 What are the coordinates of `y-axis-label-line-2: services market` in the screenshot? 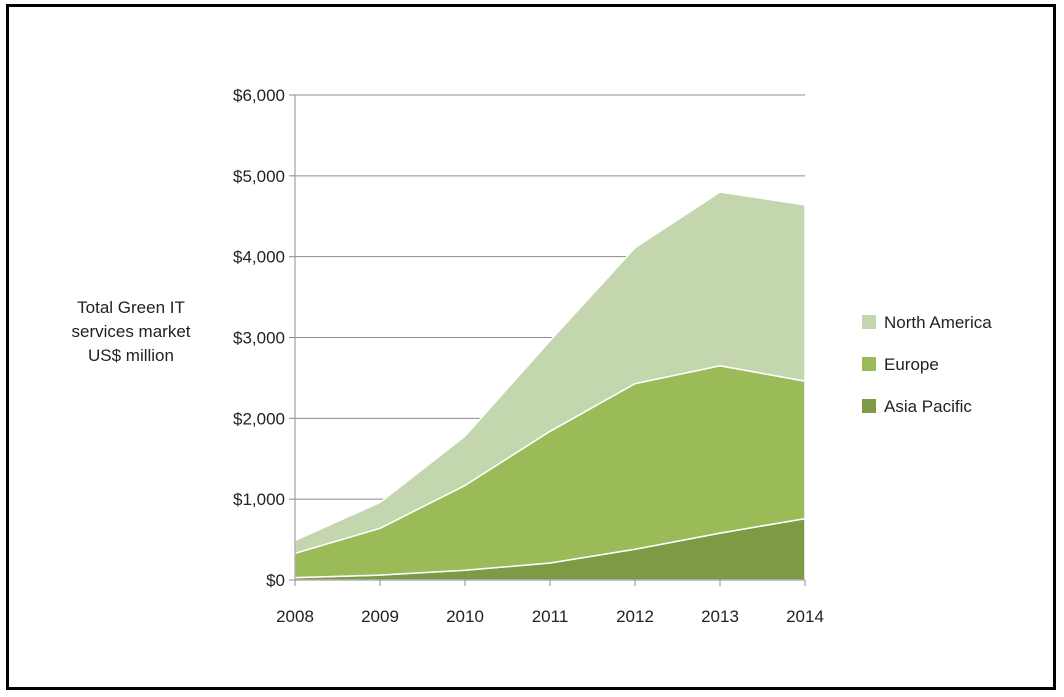 It's located at (131, 331).